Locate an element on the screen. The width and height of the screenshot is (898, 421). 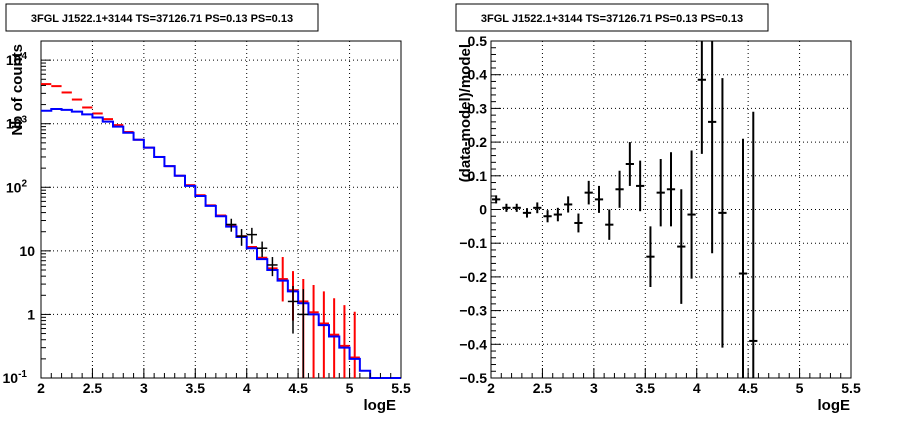
residuals-x-tick-label: 5.5 is located at coordinates (851, 388).